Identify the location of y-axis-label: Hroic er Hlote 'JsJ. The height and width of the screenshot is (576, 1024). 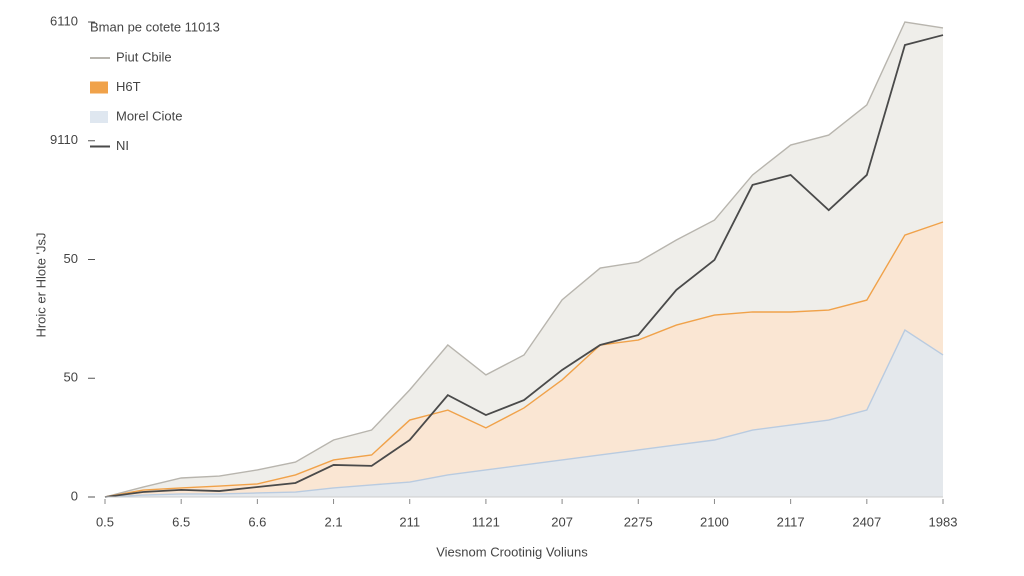
(40, 284).